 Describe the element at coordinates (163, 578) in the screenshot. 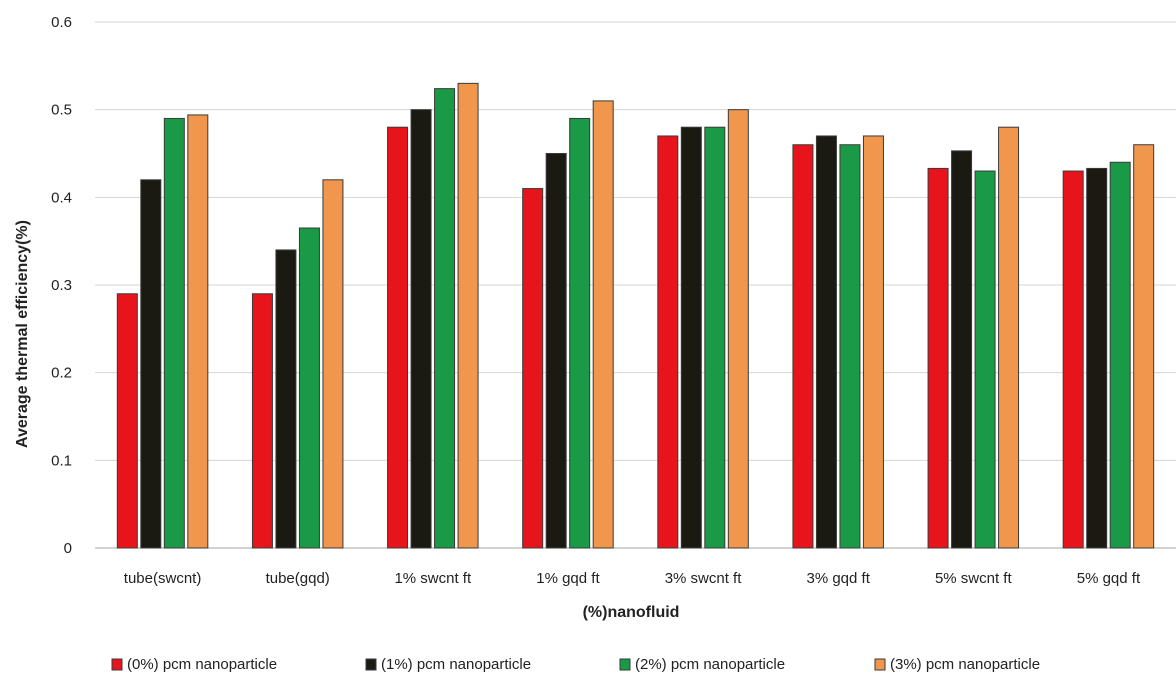

I see `x-tick-label: tube(swcnt)` at that location.